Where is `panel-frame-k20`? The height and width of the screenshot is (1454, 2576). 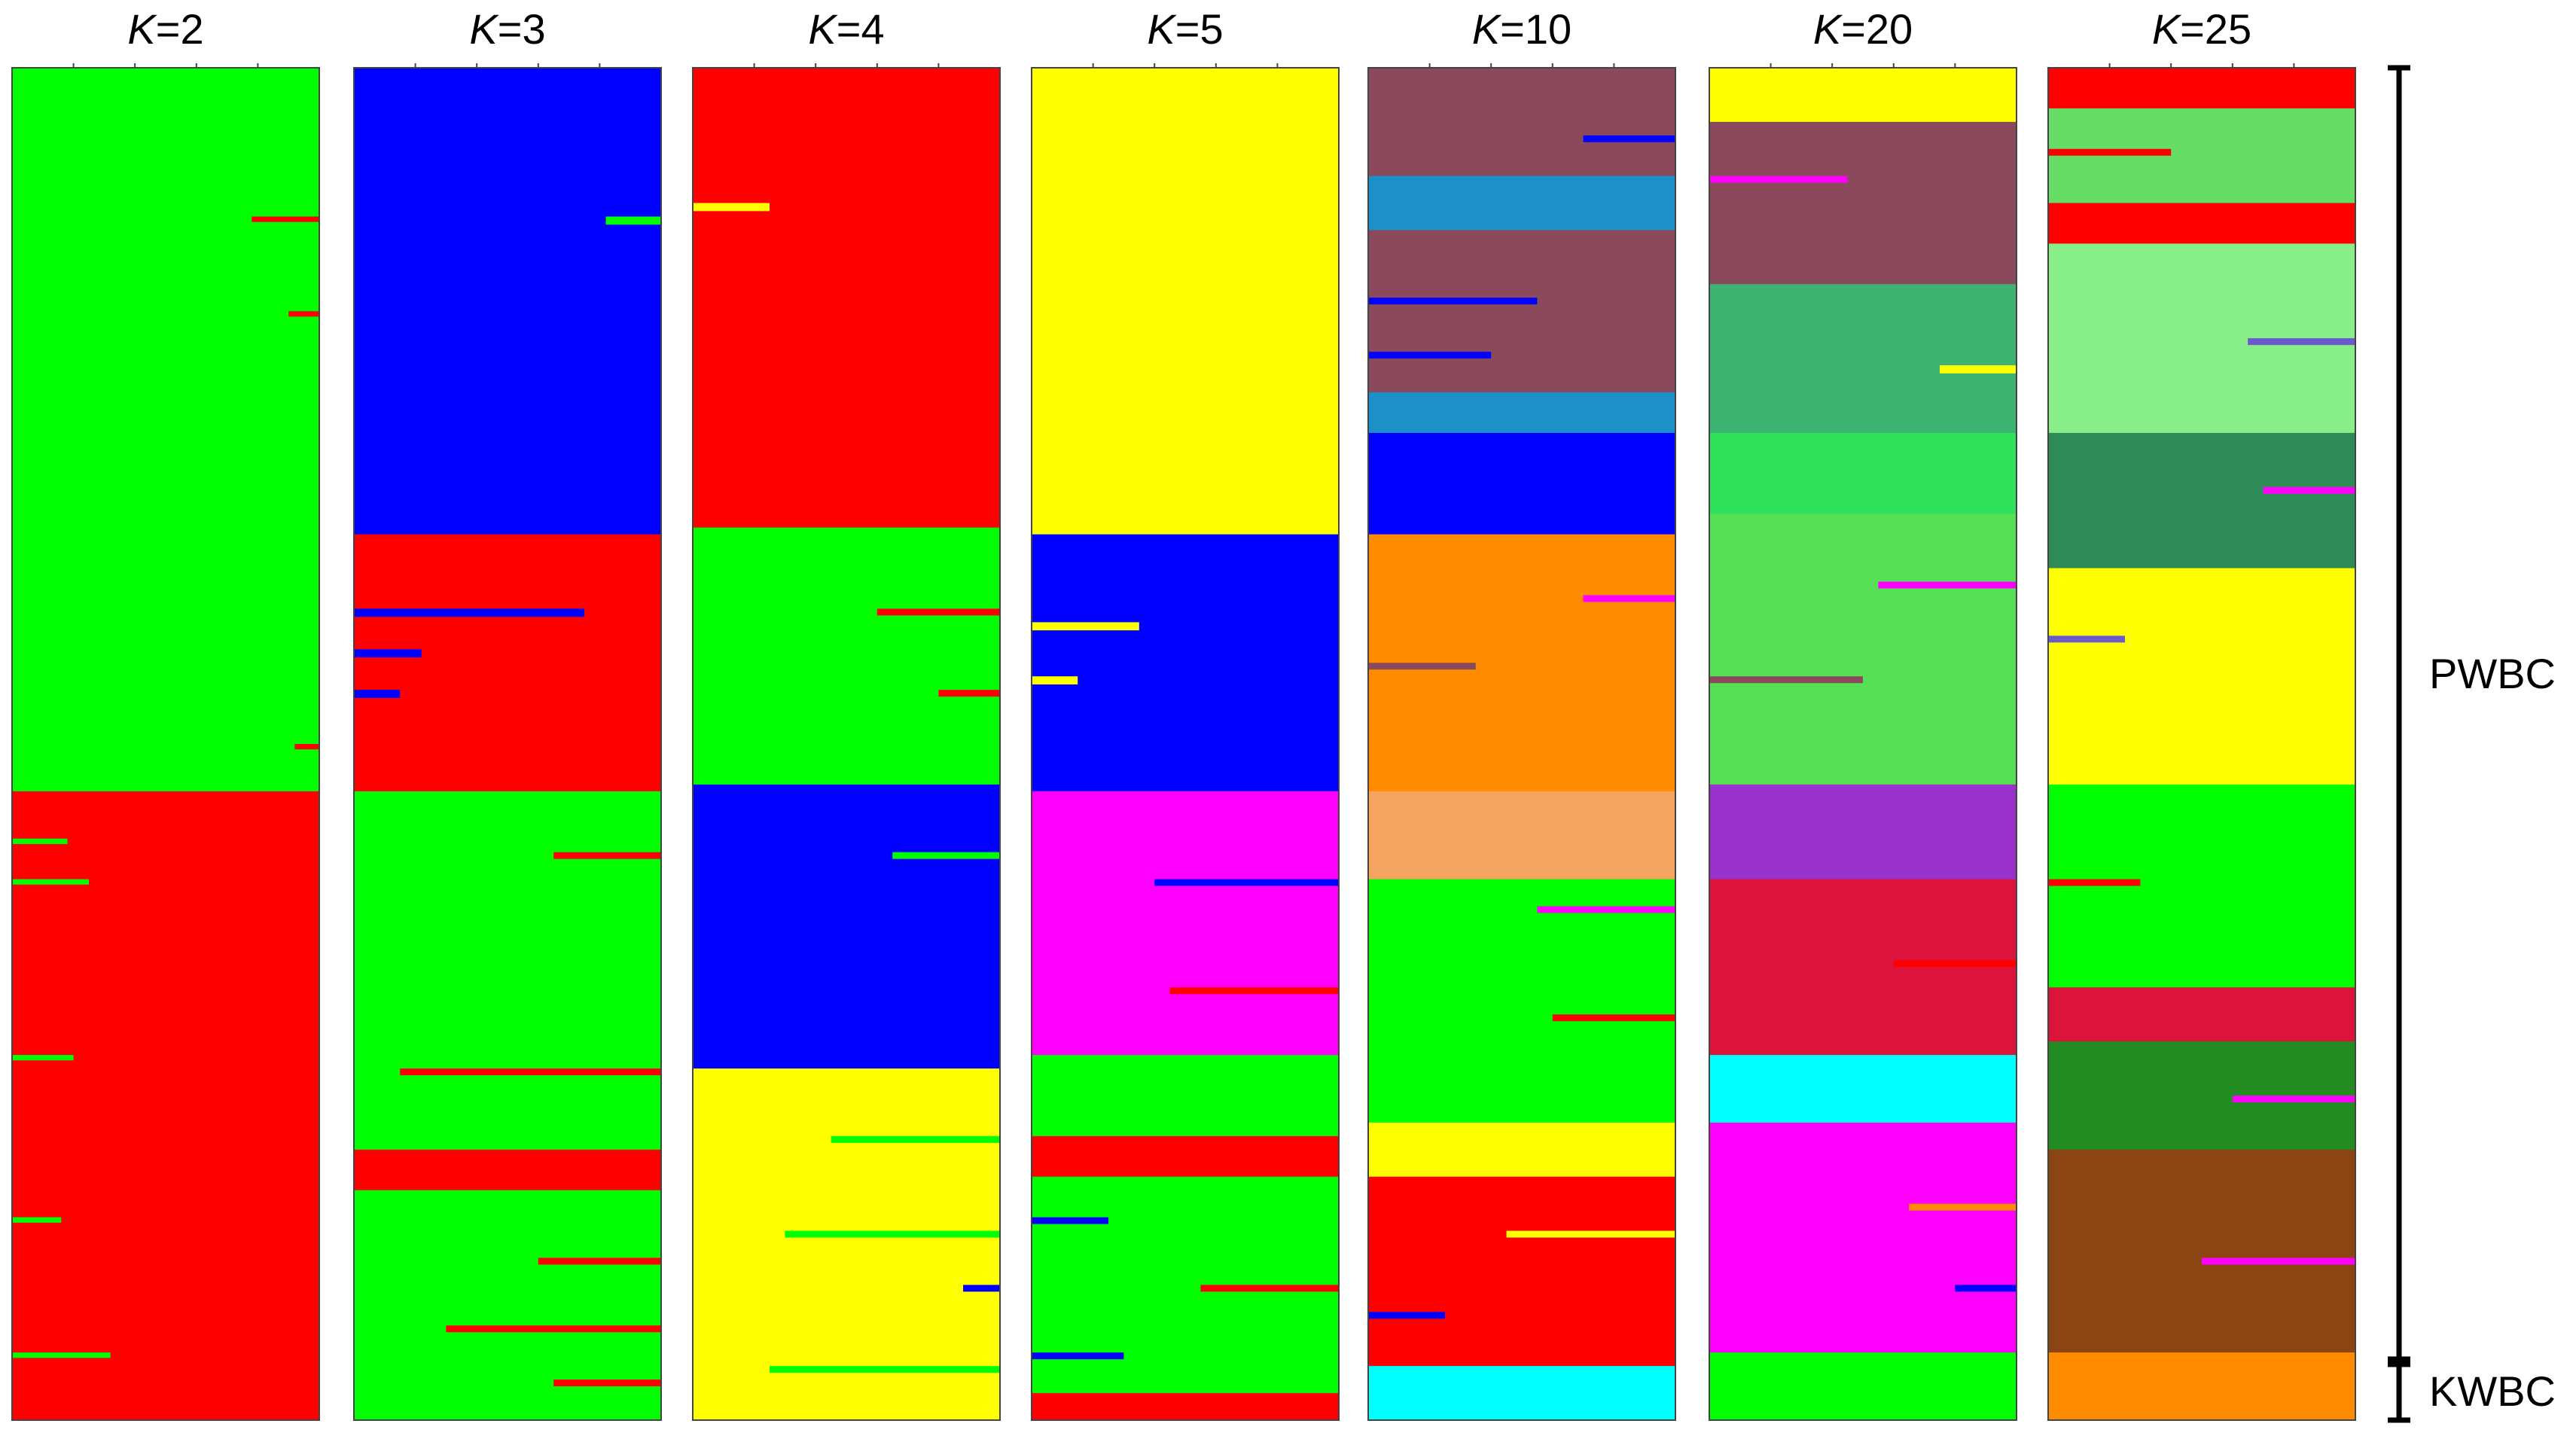 panel-frame-k20 is located at coordinates (1863, 744).